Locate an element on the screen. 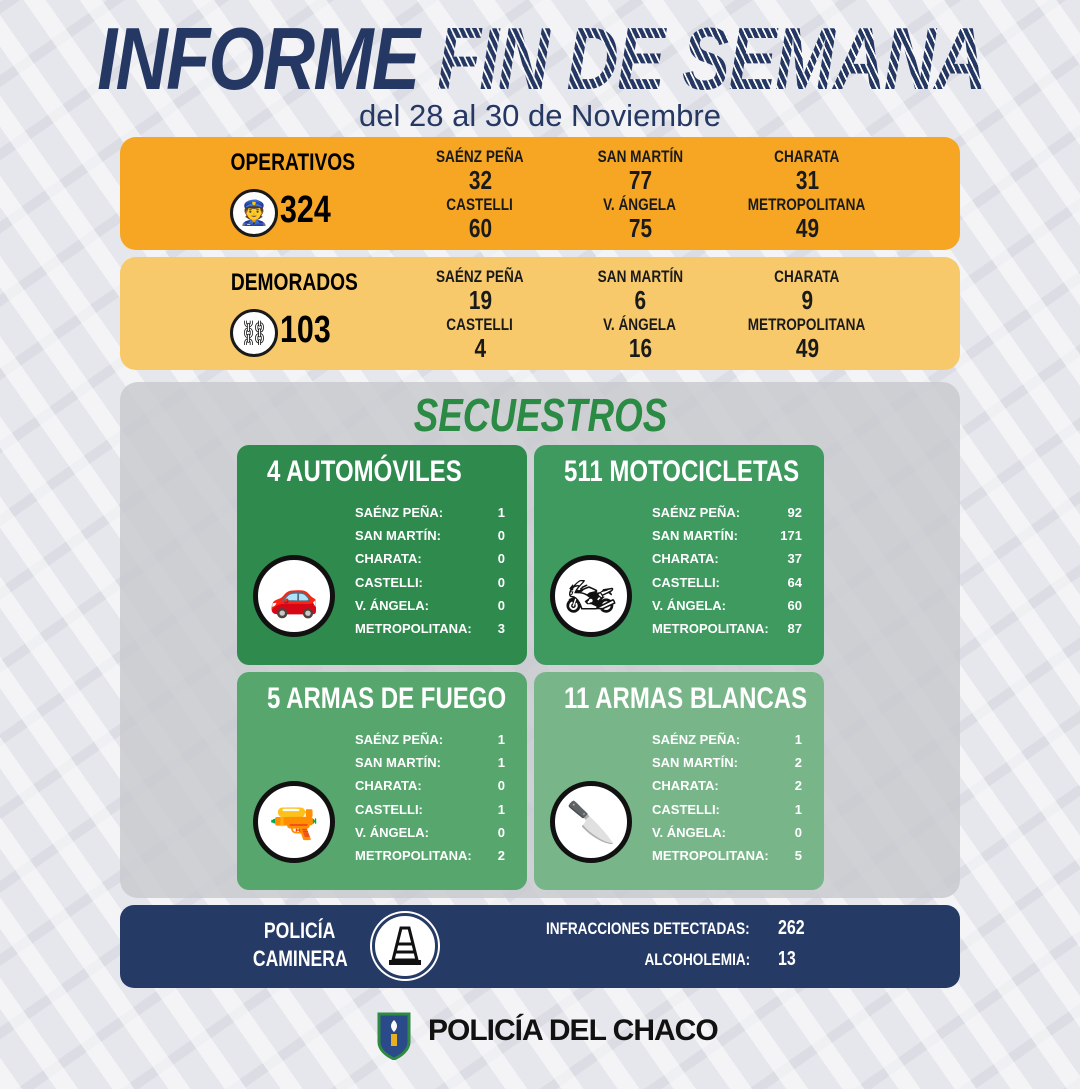  car-icon: 🚗 is located at coordinates (294, 596).